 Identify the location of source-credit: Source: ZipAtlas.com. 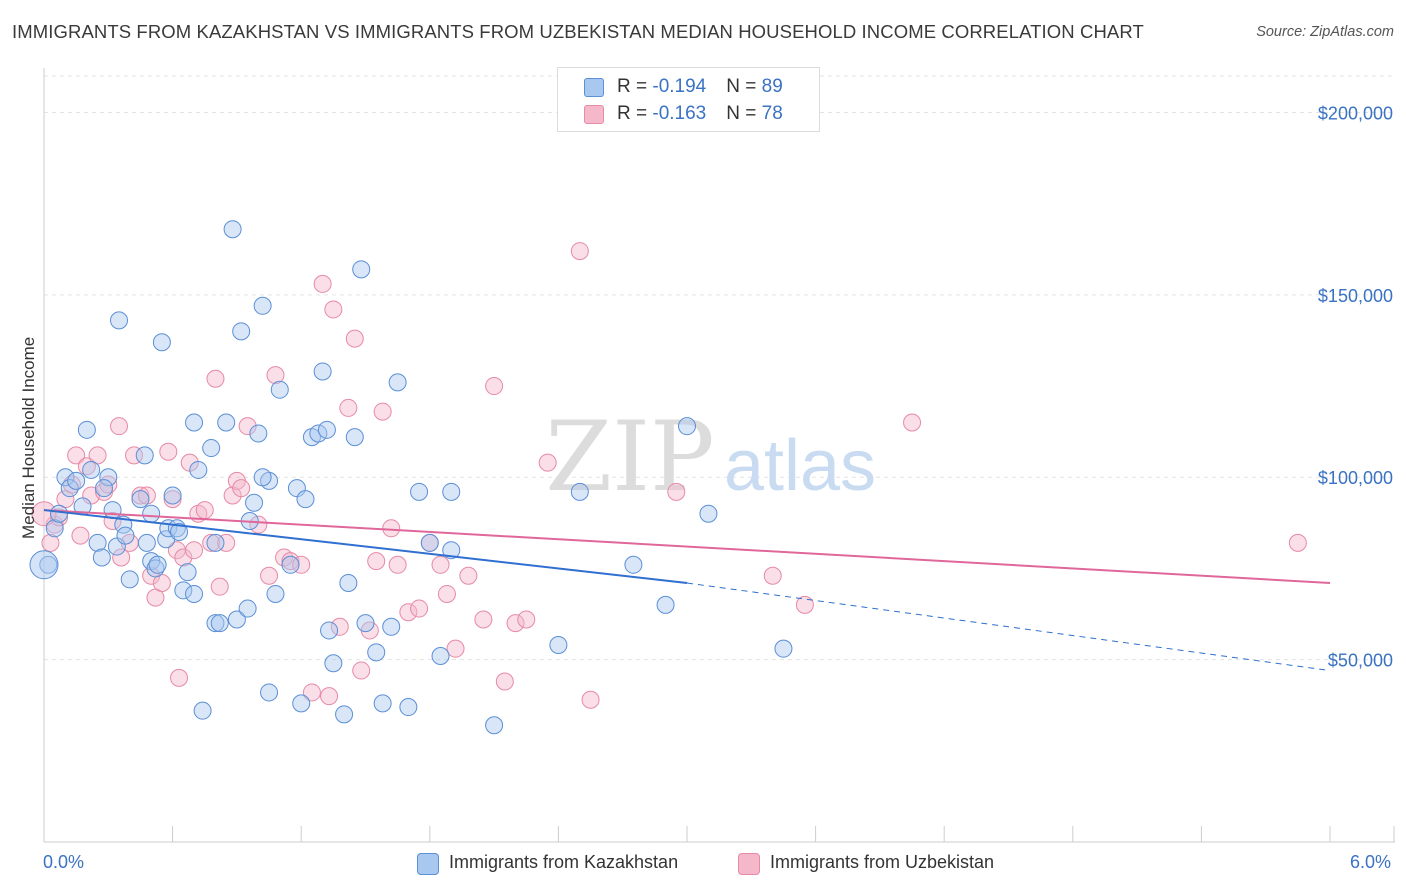
(1325, 32).